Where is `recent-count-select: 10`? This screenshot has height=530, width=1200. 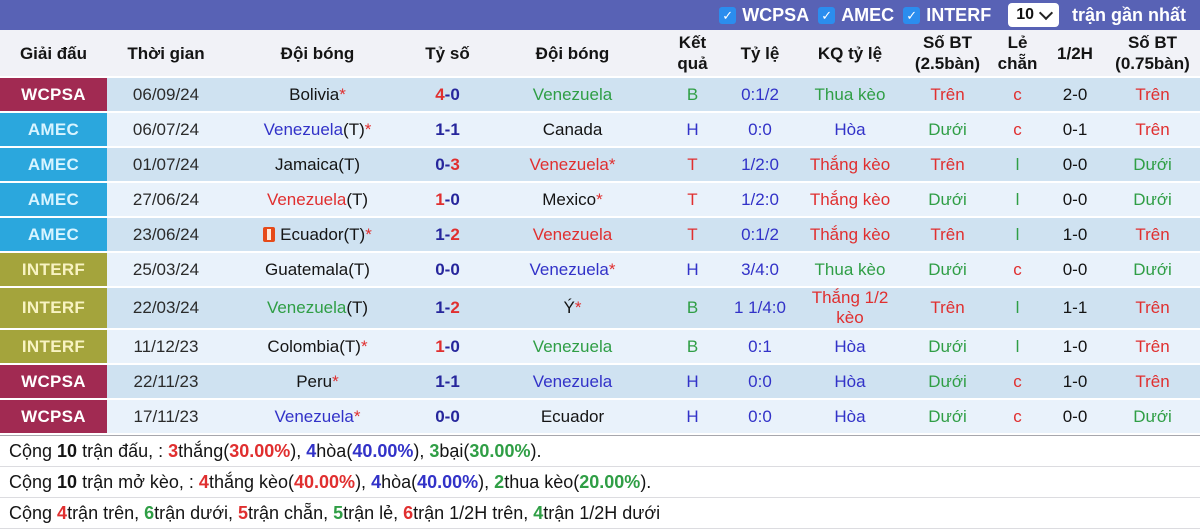
recent-count-select: 10 is located at coordinates (1033, 15).